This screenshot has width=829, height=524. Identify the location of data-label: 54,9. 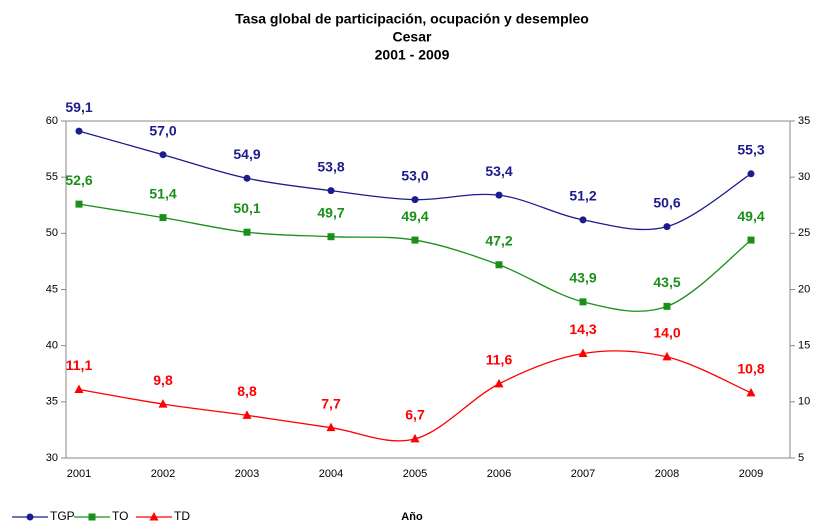
(246, 154).